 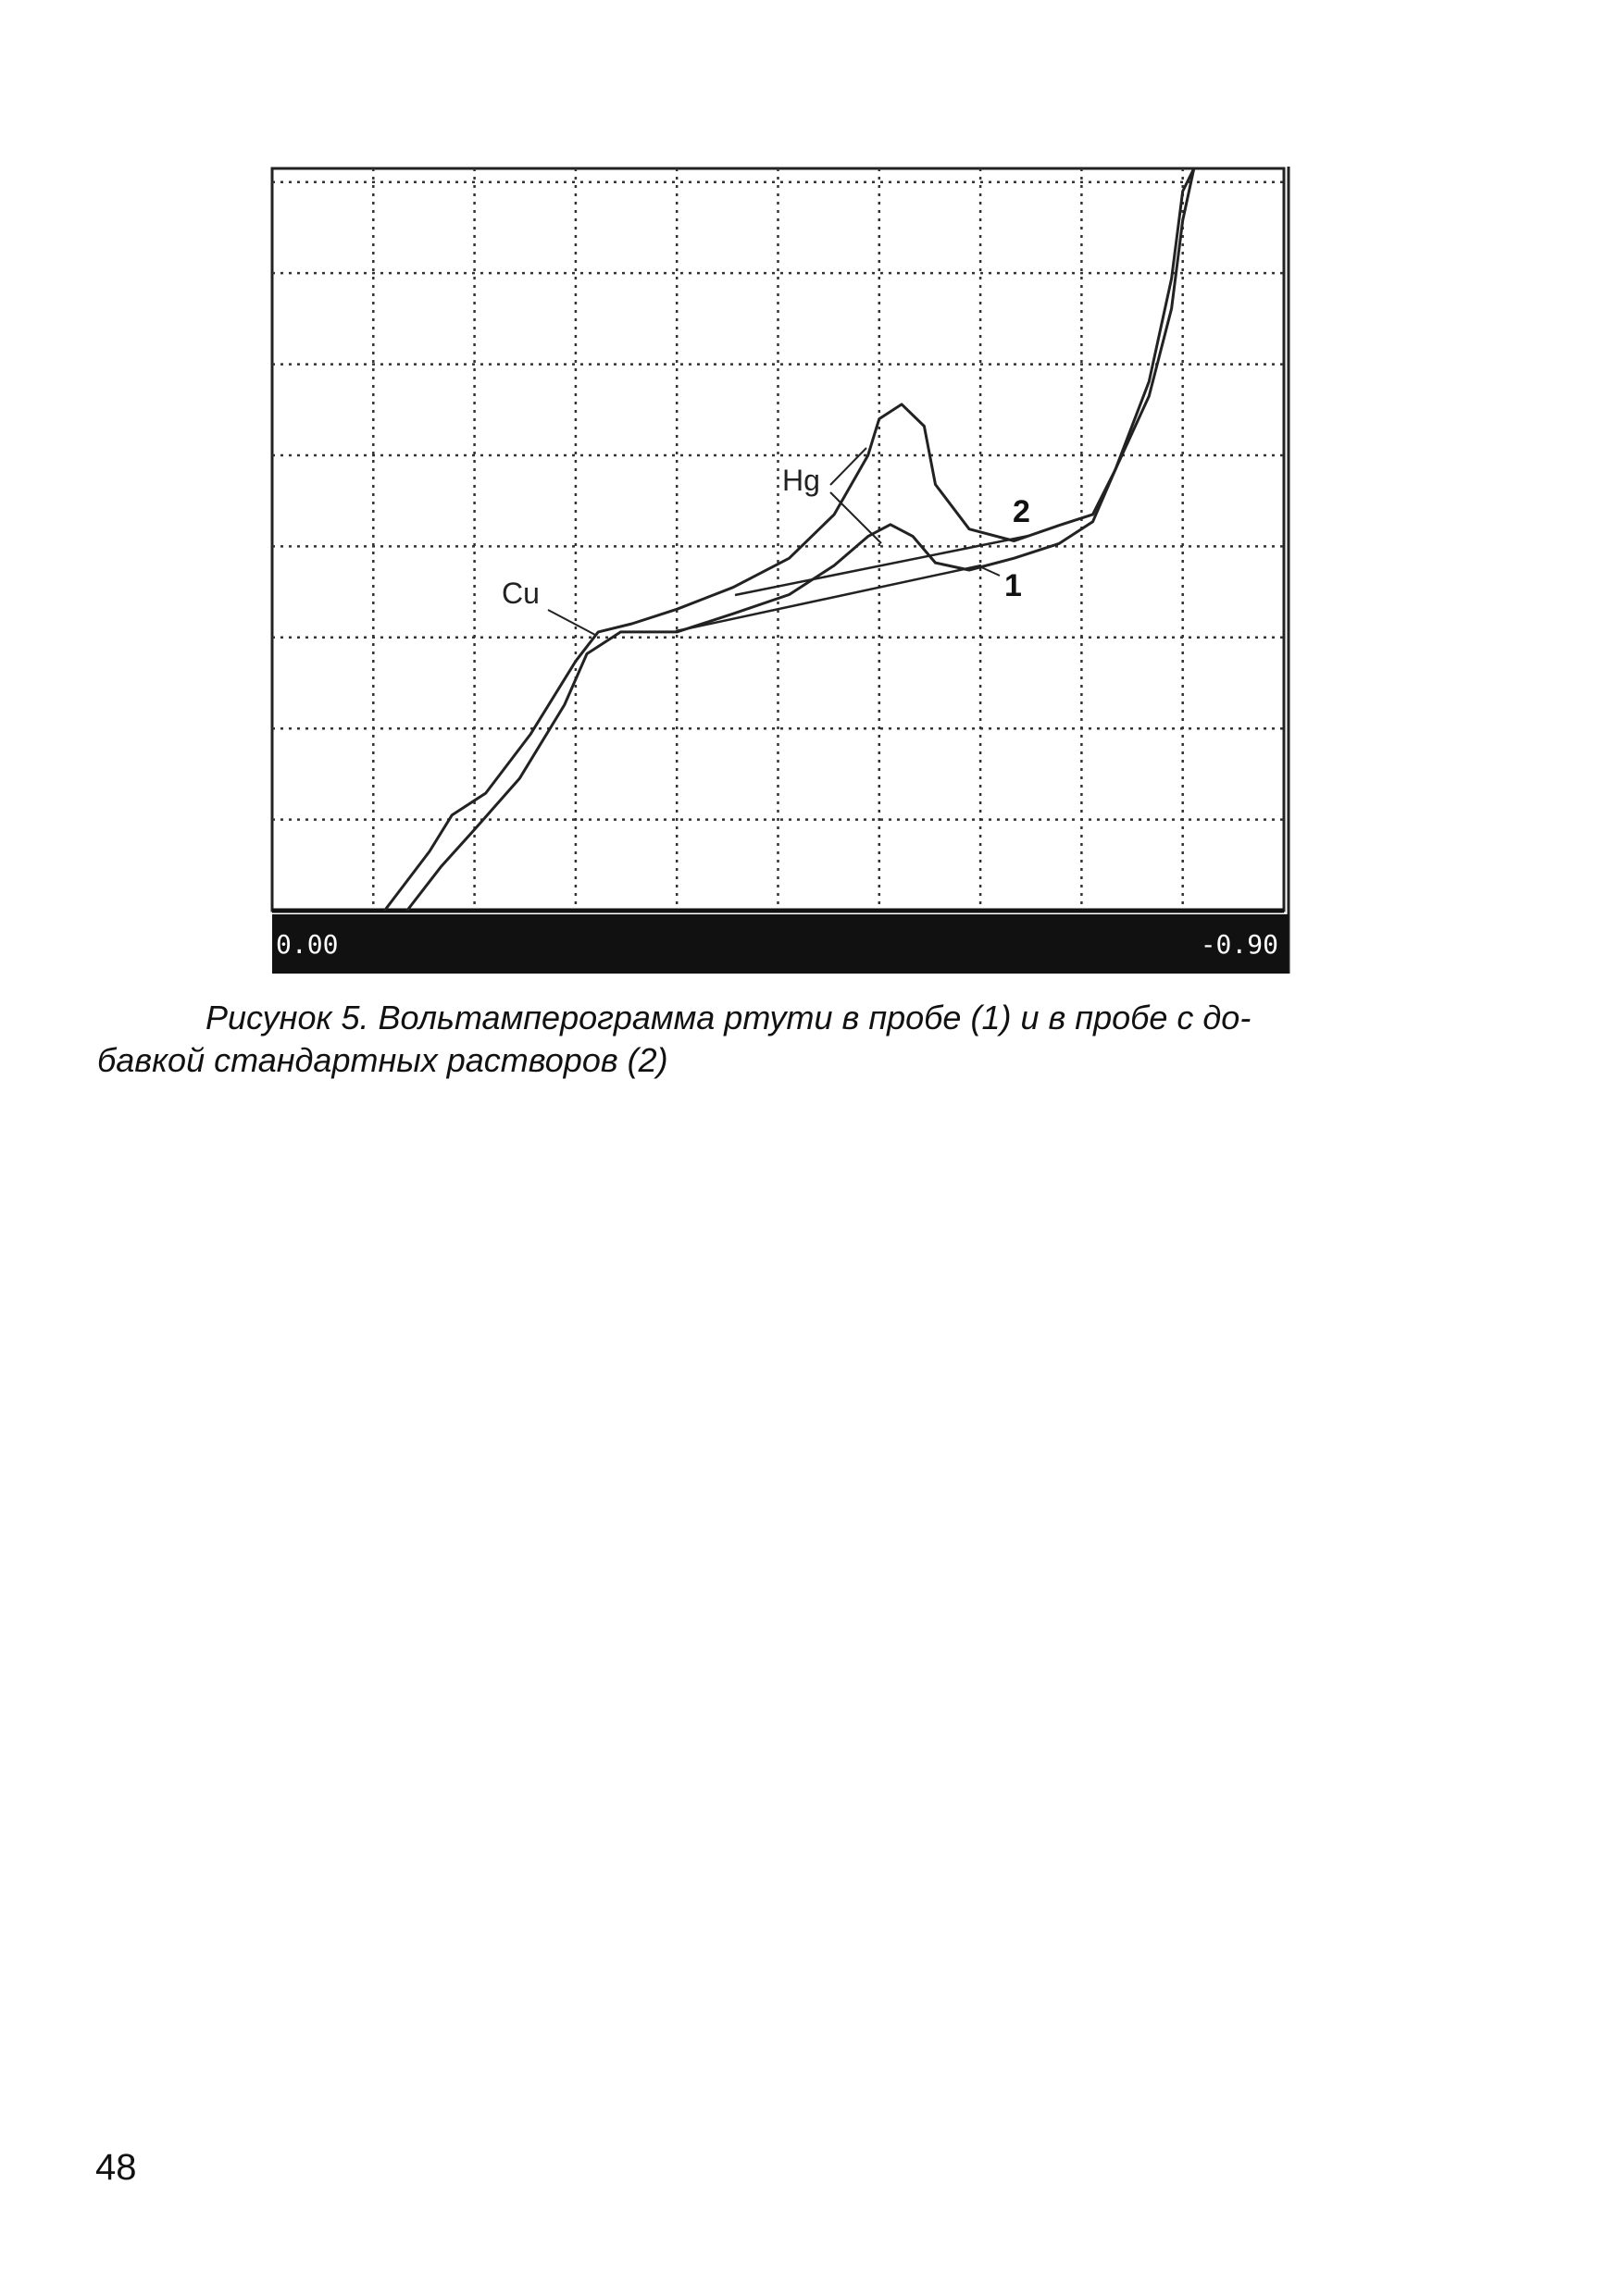 What do you see at coordinates (116, 2168) in the screenshot?
I see `page-number: 48` at bounding box center [116, 2168].